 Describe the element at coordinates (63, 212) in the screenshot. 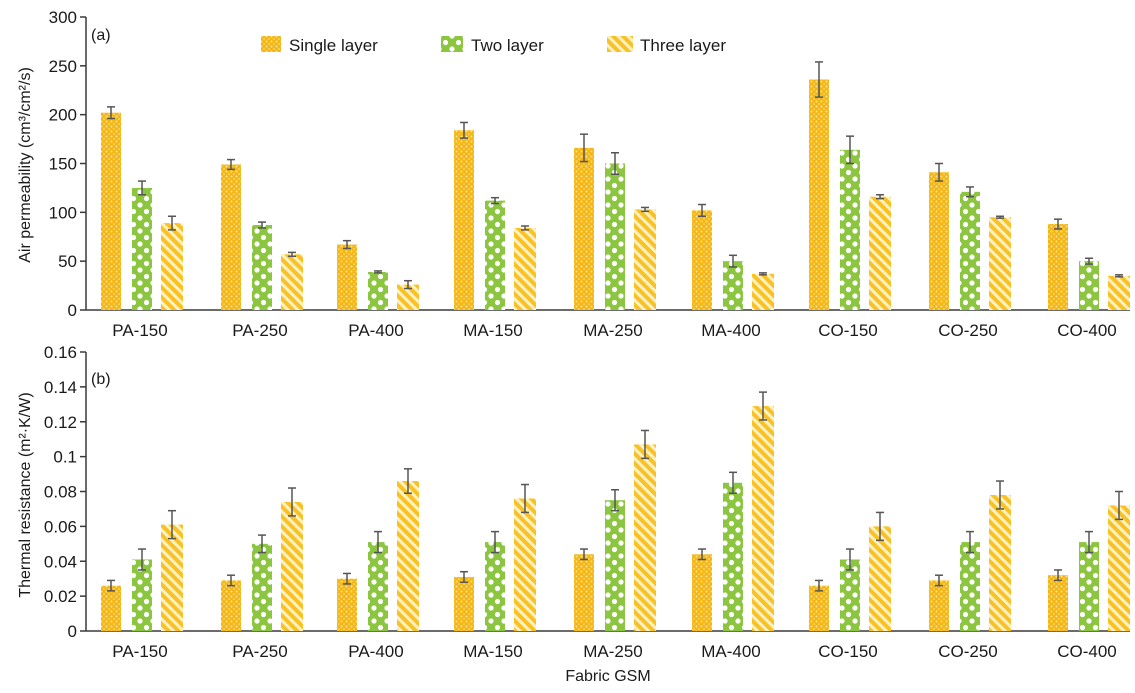

I see `y-tick-label: 100` at that location.